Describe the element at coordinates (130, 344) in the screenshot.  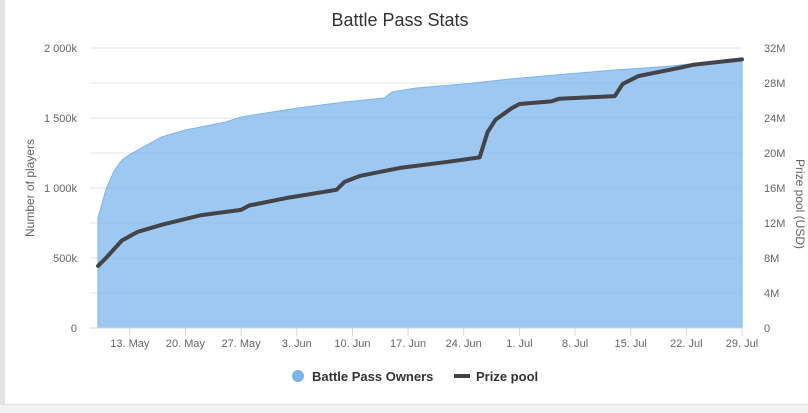
I see `x-tick-label: 13. May` at that location.